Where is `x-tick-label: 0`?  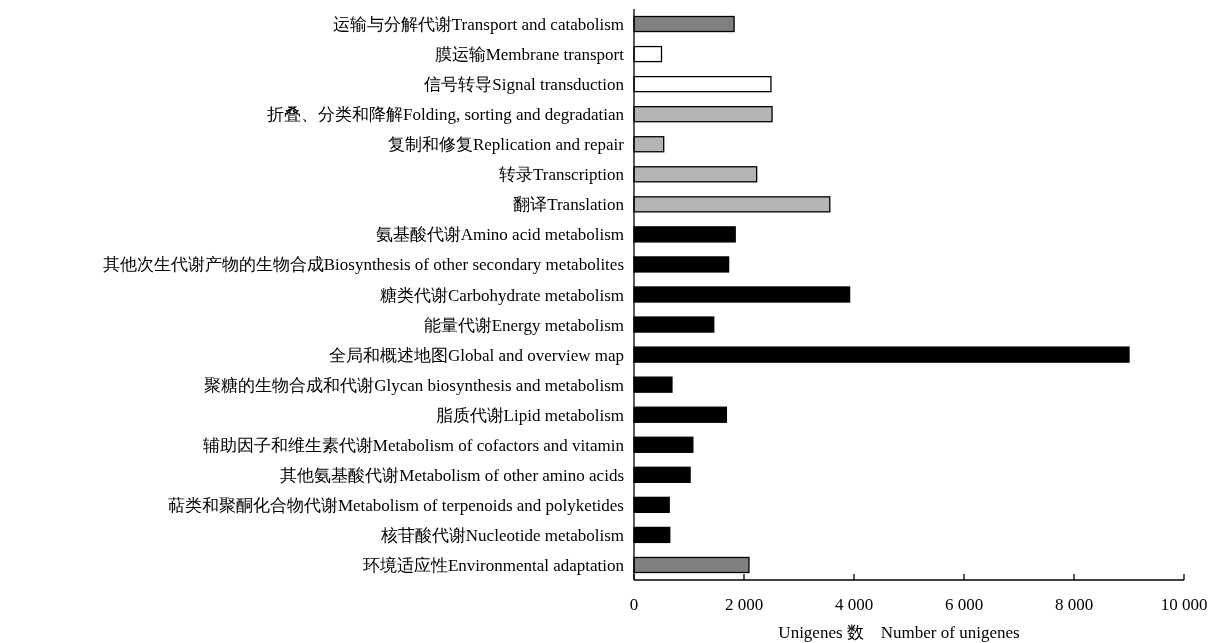 x-tick-label: 0 is located at coordinates (634, 604).